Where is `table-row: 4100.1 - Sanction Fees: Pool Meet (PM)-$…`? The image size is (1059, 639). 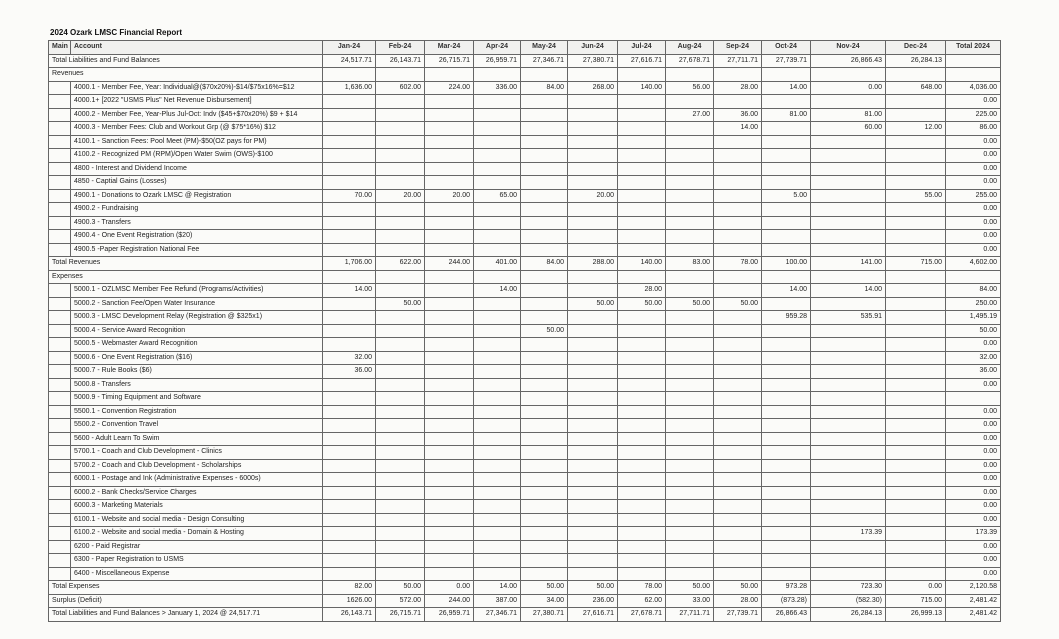 table-row: 4100.1 - Sanction Fees: Pool Meet (PM)-$… is located at coordinates (524, 141).